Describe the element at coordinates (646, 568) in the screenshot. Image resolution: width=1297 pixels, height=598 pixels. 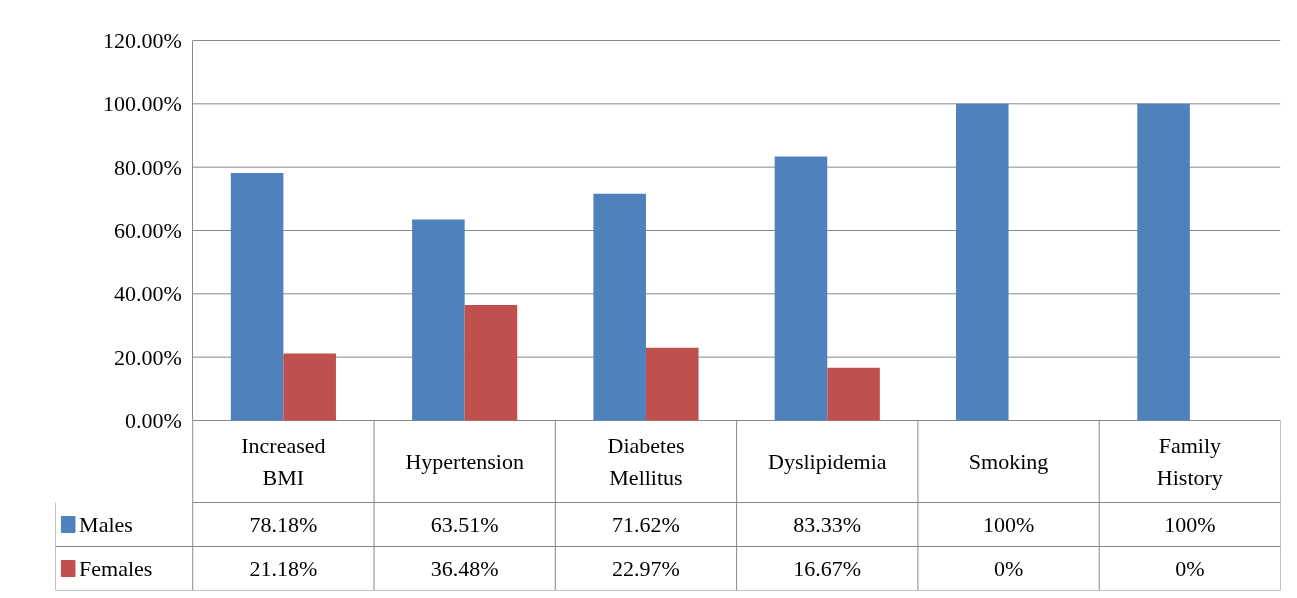
I see `data-label: 22.97%` at that location.